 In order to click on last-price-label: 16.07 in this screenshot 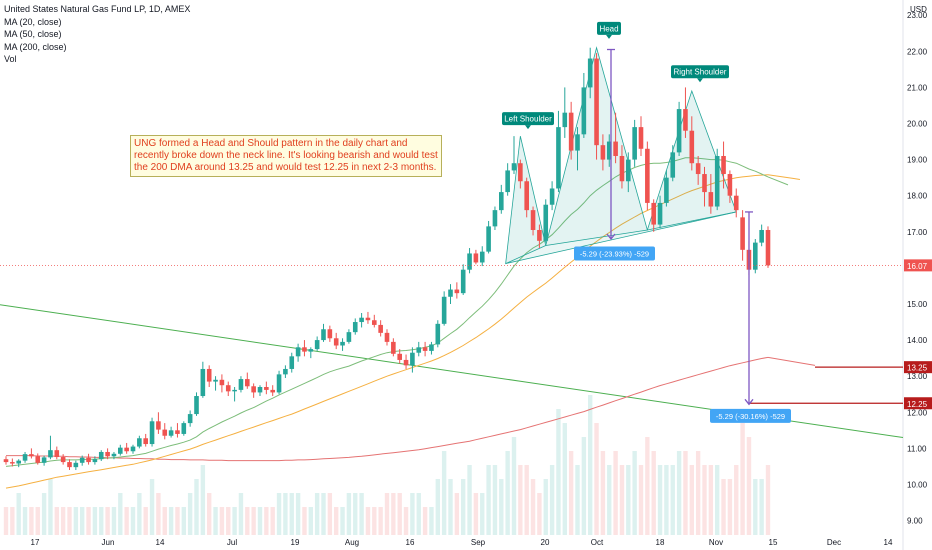, I will do `click(917, 266)`.